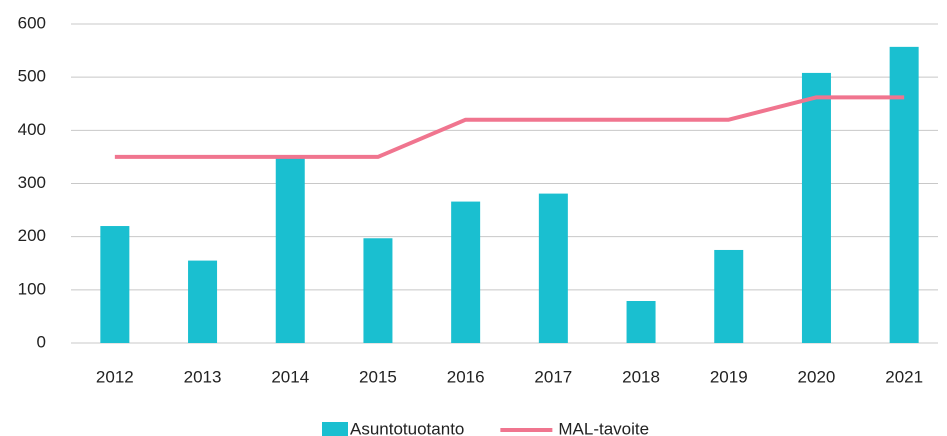 Image resolution: width=947 pixels, height=436 pixels. Describe the element at coordinates (817, 376) in the screenshot. I see `x-tick-label: 2020` at that location.